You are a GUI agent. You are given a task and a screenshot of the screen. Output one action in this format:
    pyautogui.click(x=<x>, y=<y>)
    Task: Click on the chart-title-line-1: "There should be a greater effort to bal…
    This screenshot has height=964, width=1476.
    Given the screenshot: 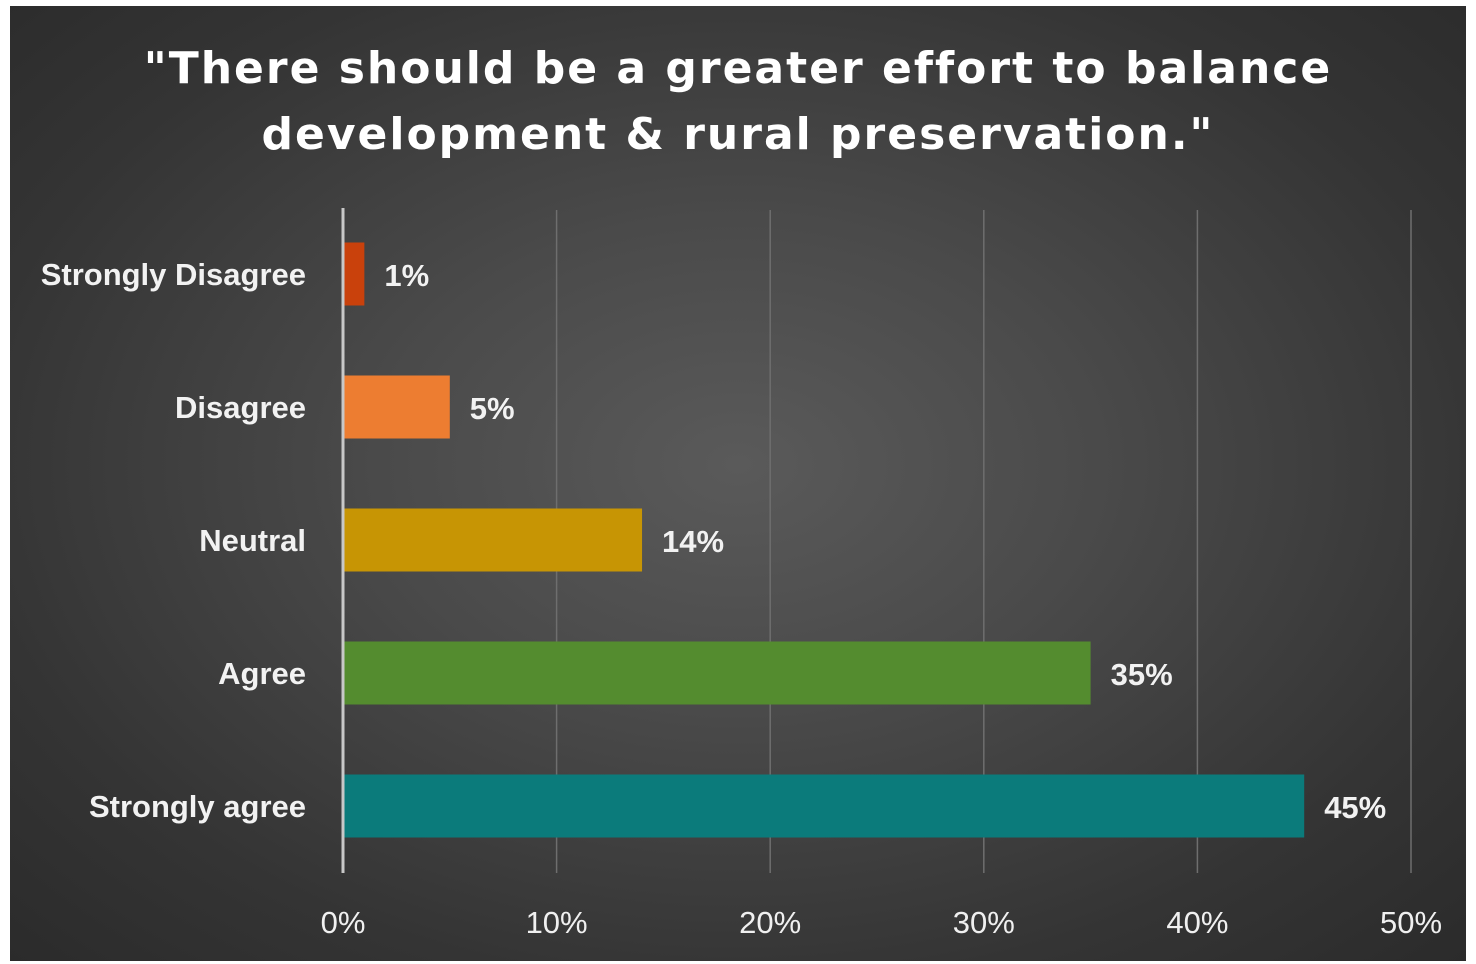 What is the action you would take?
    pyautogui.click(x=738, y=68)
    